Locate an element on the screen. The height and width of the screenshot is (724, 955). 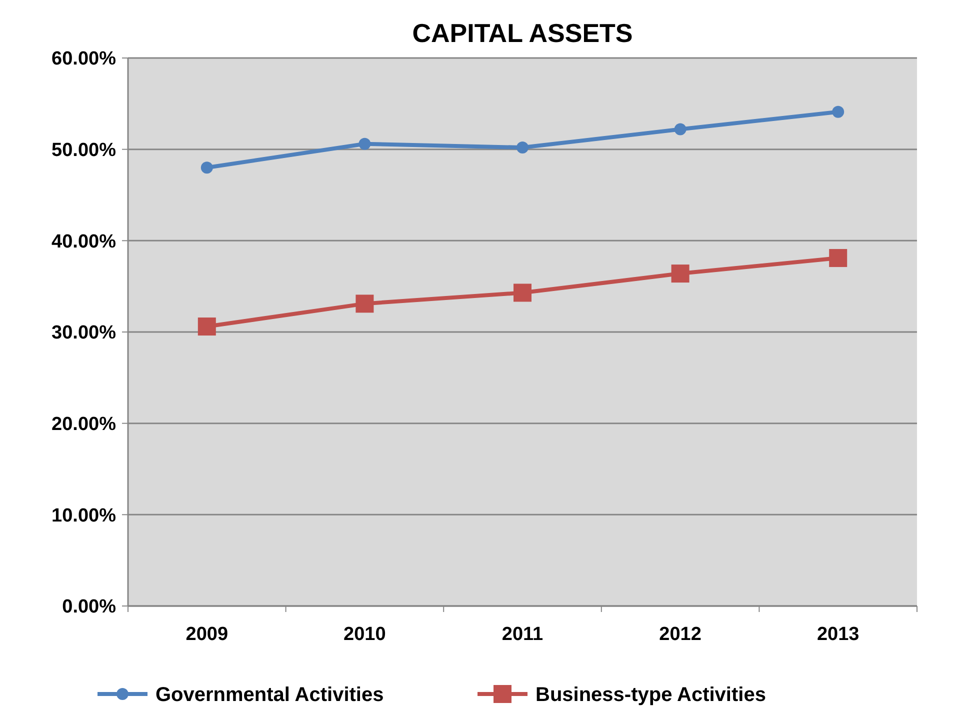
x-tick-label: 2013 is located at coordinates (838, 634).